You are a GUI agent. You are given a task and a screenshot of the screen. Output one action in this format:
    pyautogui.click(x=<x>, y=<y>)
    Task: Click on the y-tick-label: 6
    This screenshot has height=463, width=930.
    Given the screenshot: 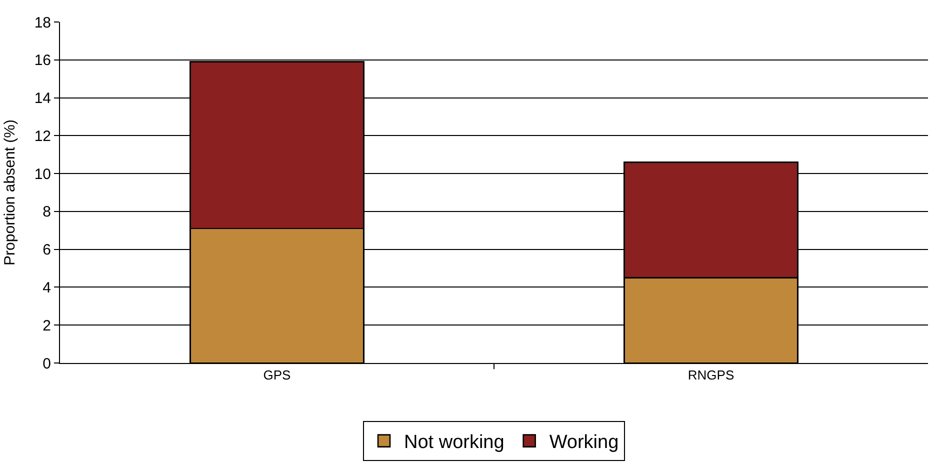 What is the action you would take?
    pyautogui.click(x=46, y=250)
    